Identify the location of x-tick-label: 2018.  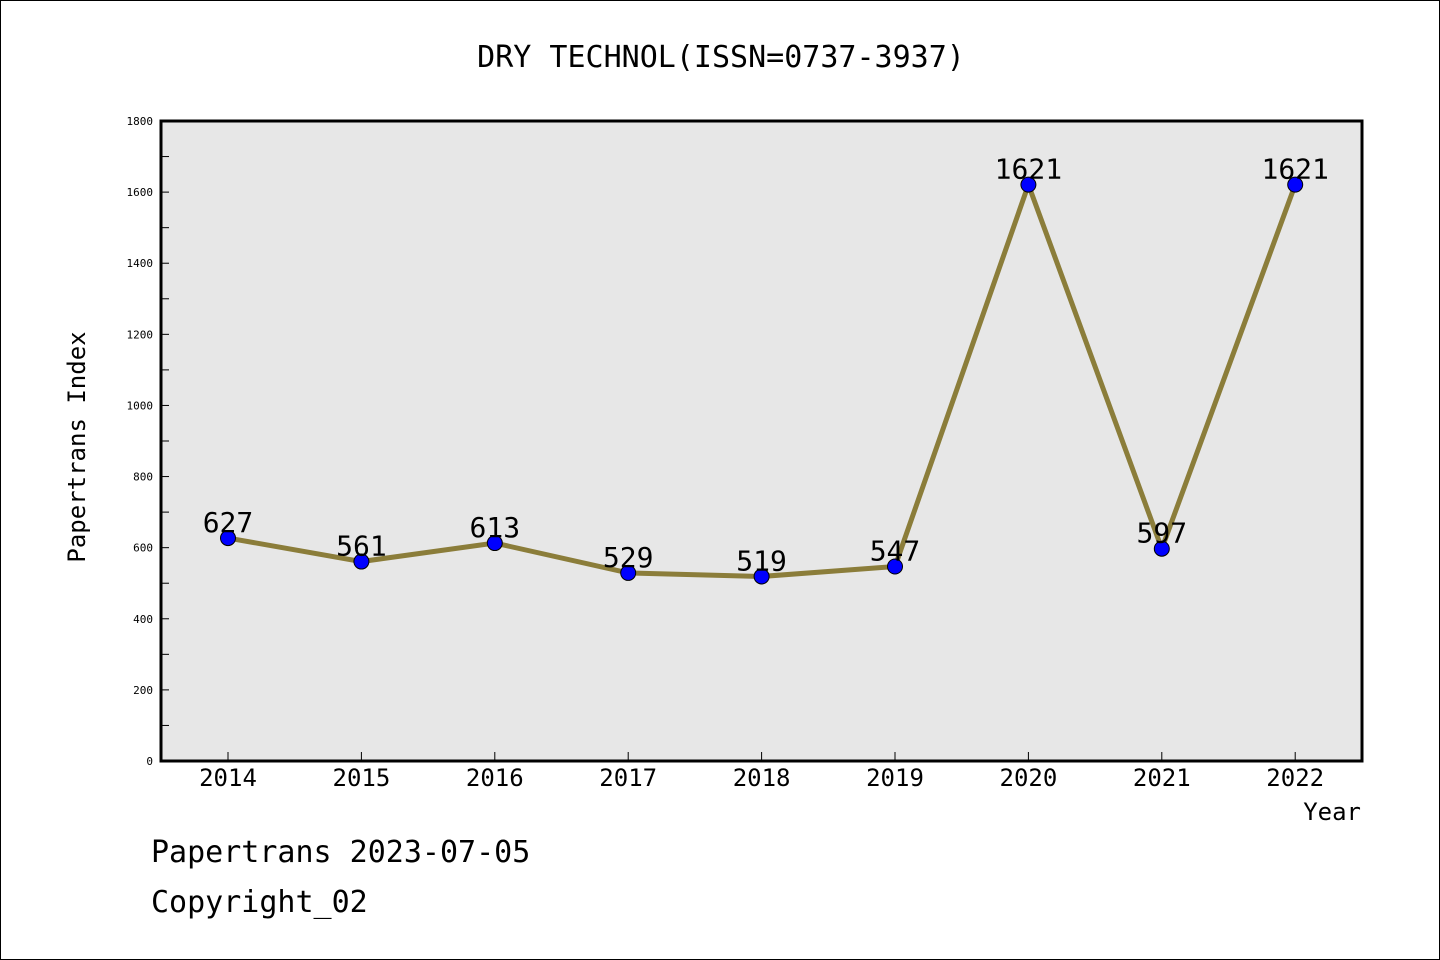
(762, 778).